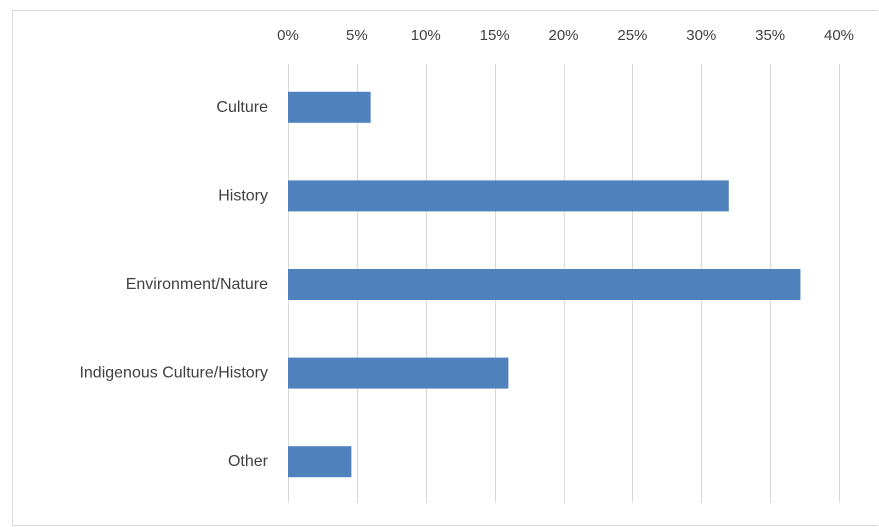  What do you see at coordinates (329, 107) in the screenshot?
I see `bar-culture` at bounding box center [329, 107].